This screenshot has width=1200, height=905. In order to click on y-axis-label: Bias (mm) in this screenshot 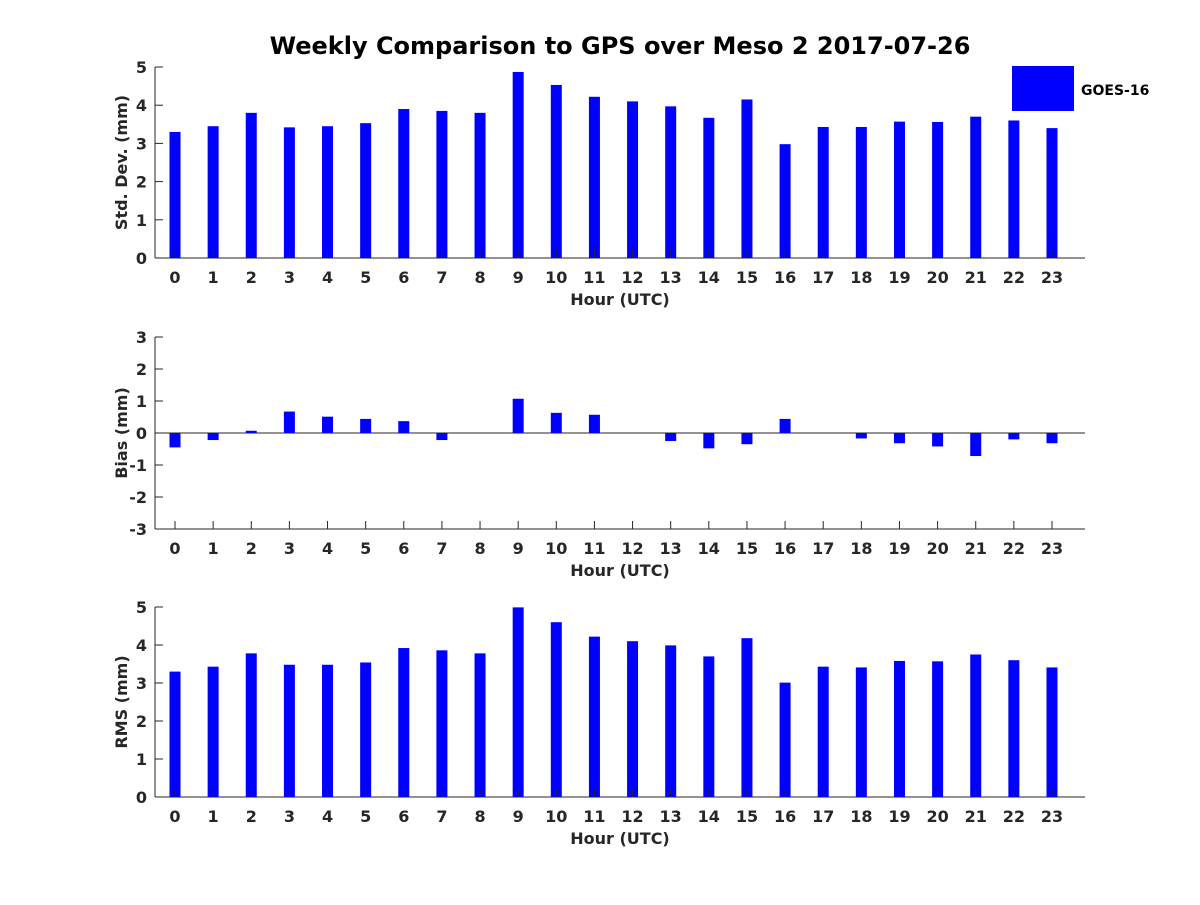, I will do `click(121, 433)`.